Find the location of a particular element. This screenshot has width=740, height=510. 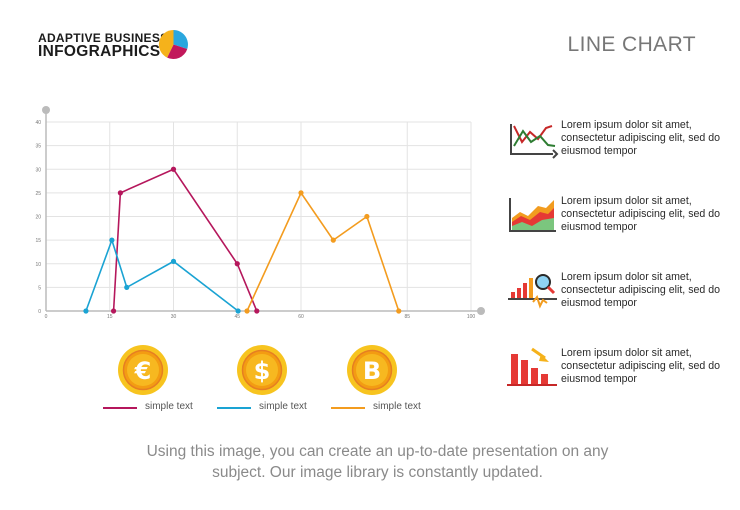

magnifier-chart-icon is located at coordinates (532, 291).